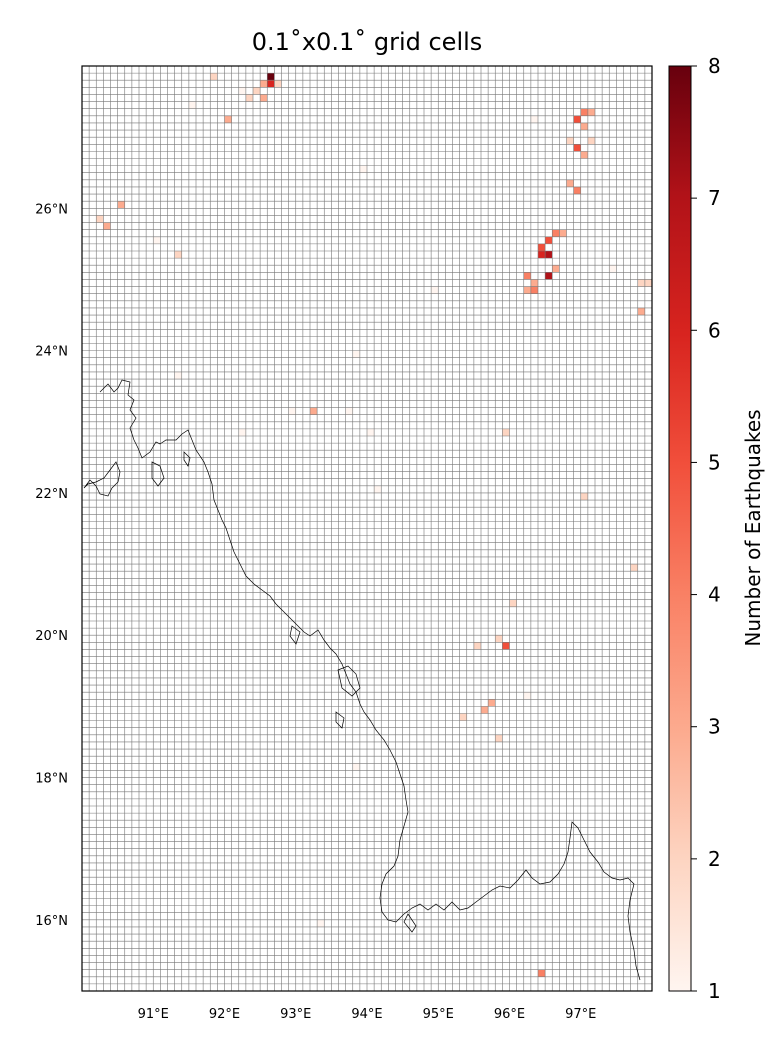 Image resolution: width=784 pixels, height=1044 pixels. I want to click on y-tick-label: 18°N, so click(51, 779).